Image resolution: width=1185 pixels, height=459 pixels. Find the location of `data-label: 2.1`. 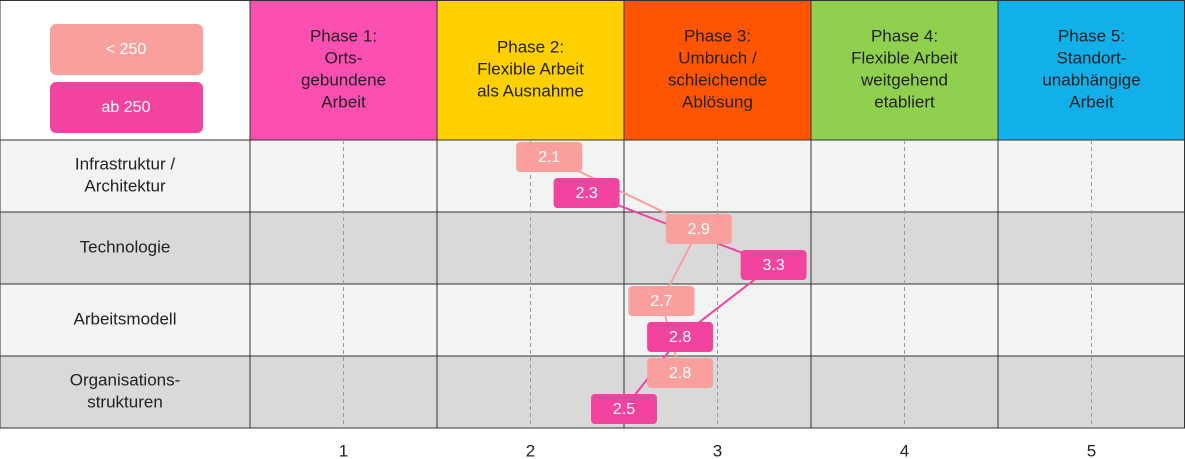

data-label: 2.1 is located at coordinates (549, 157).